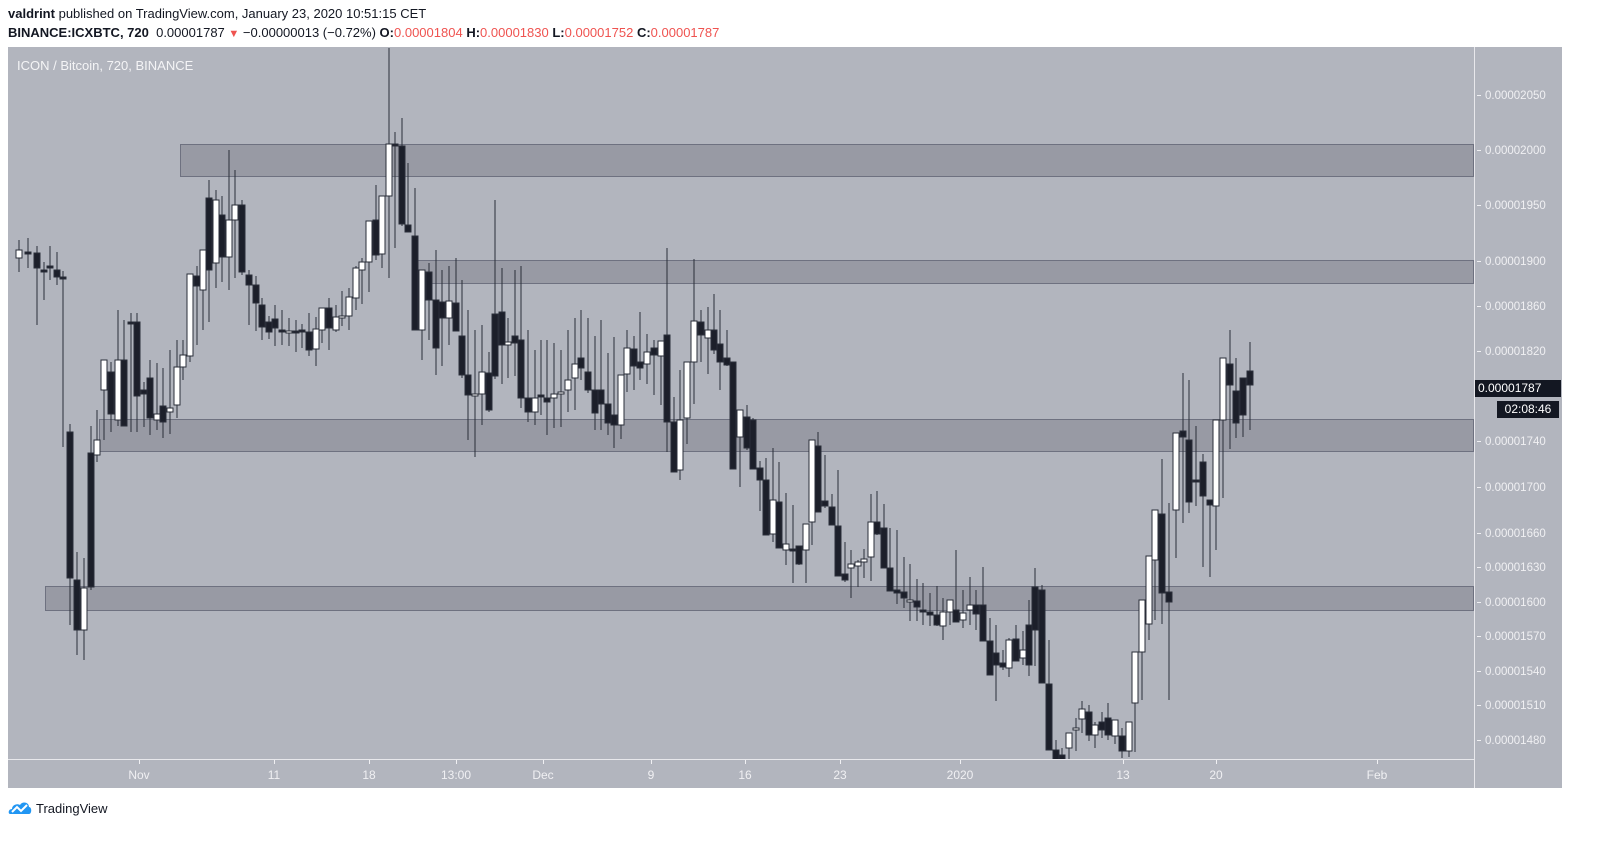  What do you see at coordinates (1511, 352) in the screenshot?
I see `price-tick: 0.00001820` at bounding box center [1511, 352].